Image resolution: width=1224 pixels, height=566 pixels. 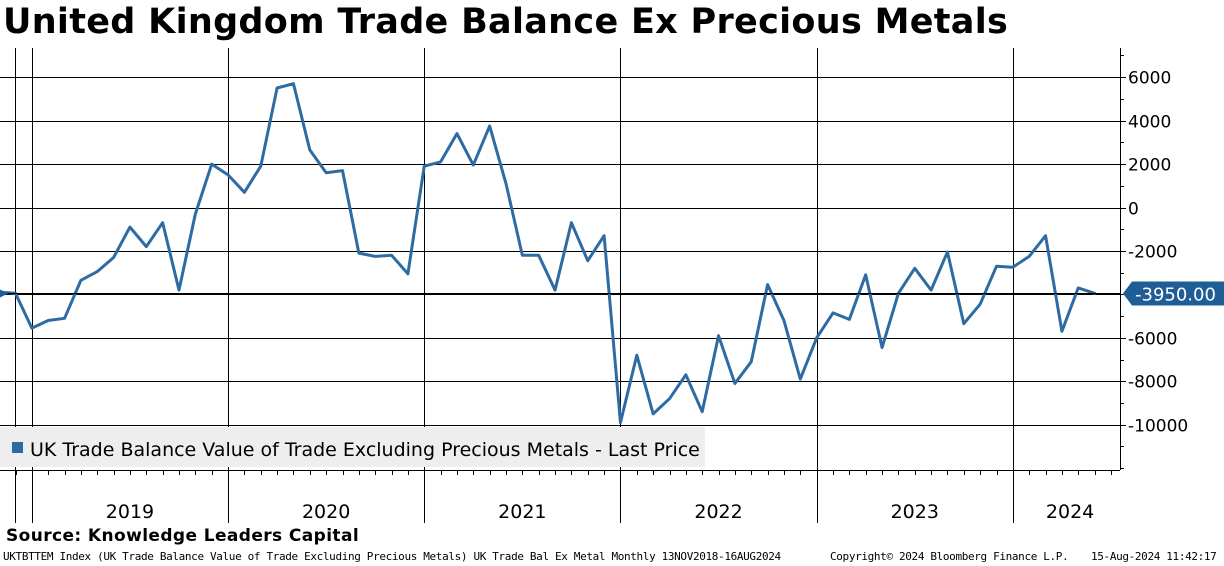 I want to click on last-value-badge, so click(x=1173, y=293).